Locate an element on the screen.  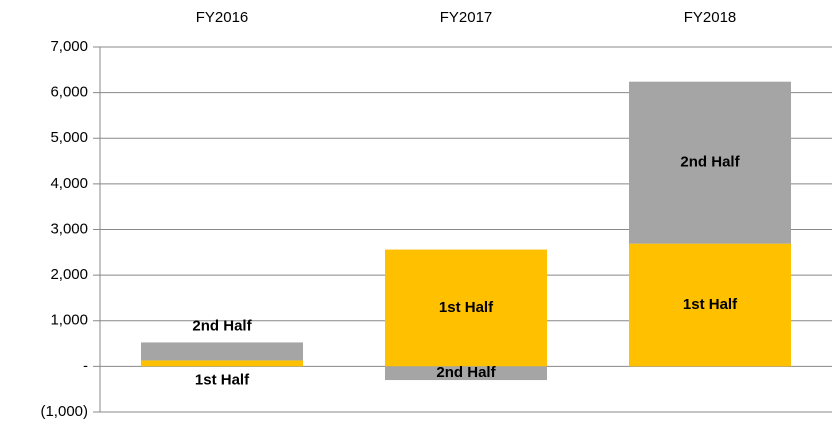
x-tick-label: FY2017 is located at coordinates (466, 17).